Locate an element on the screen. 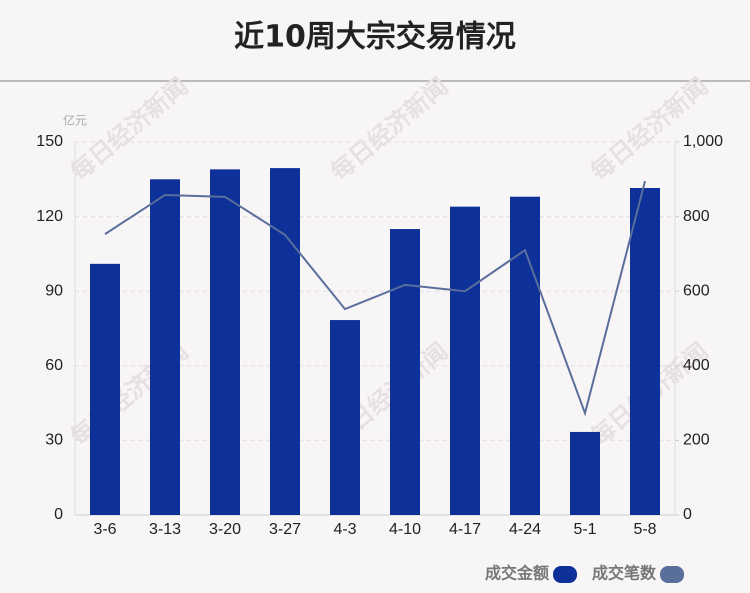 This screenshot has width=750, height=593. legend-label: 成交金额 is located at coordinates (517, 573).